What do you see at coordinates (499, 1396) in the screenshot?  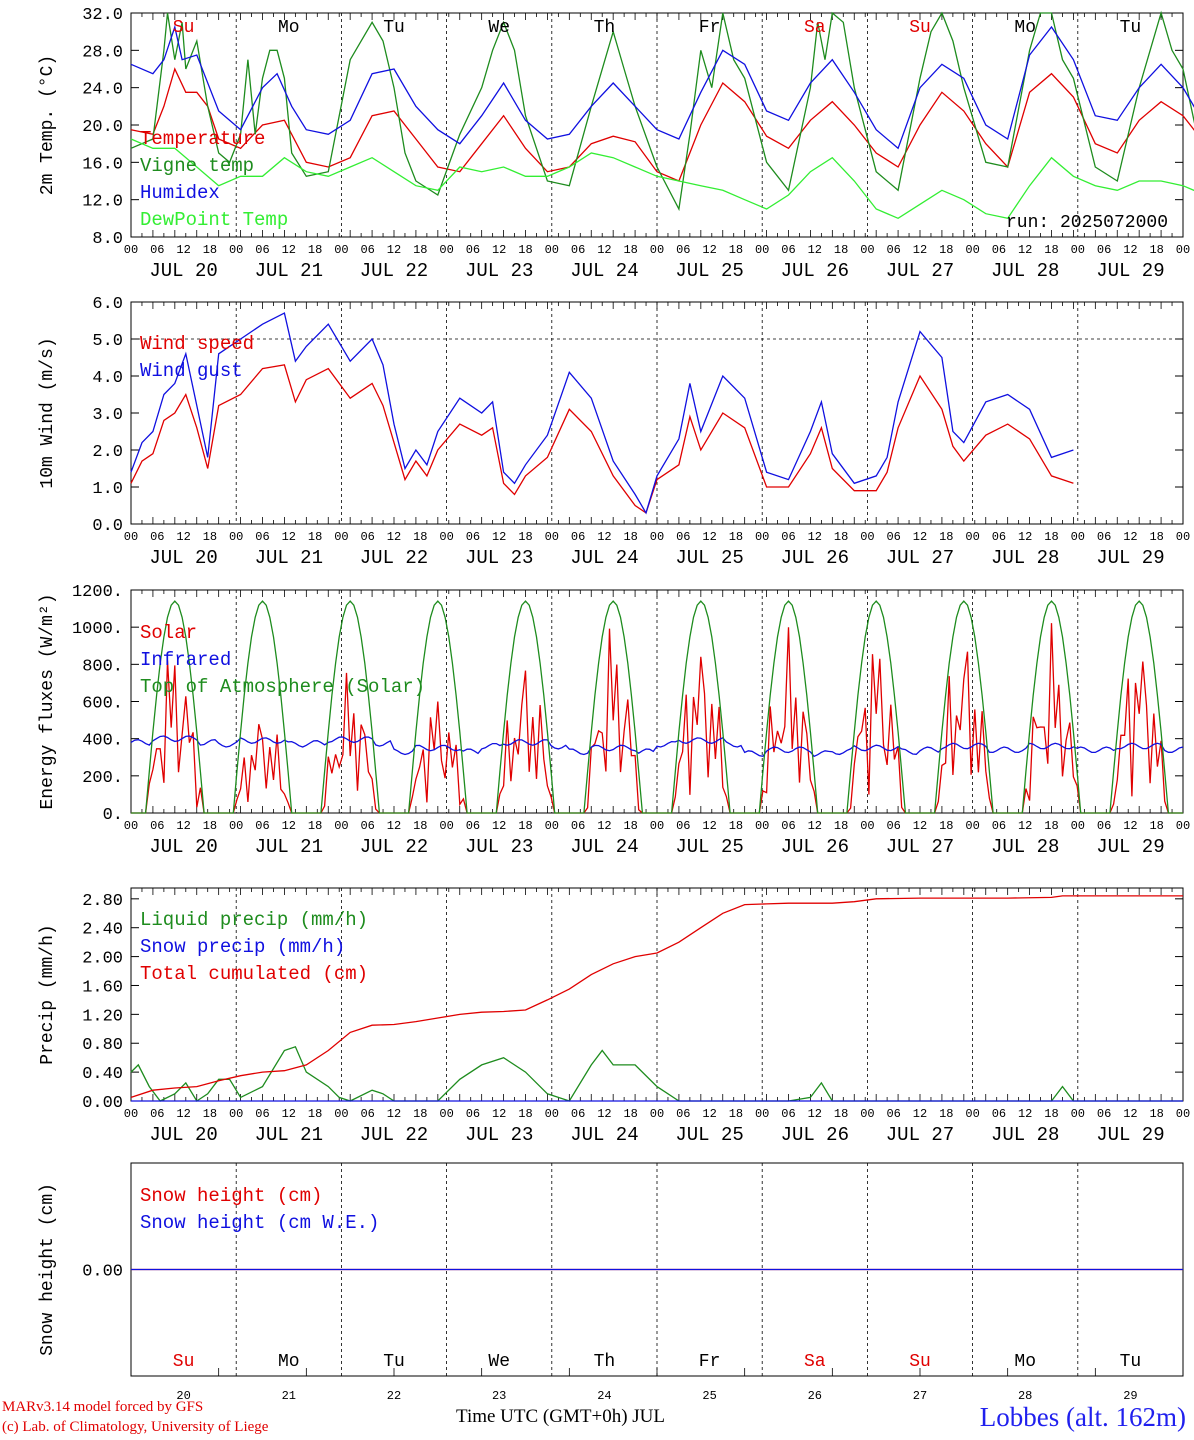 I see `day-number: 23` at bounding box center [499, 1396].